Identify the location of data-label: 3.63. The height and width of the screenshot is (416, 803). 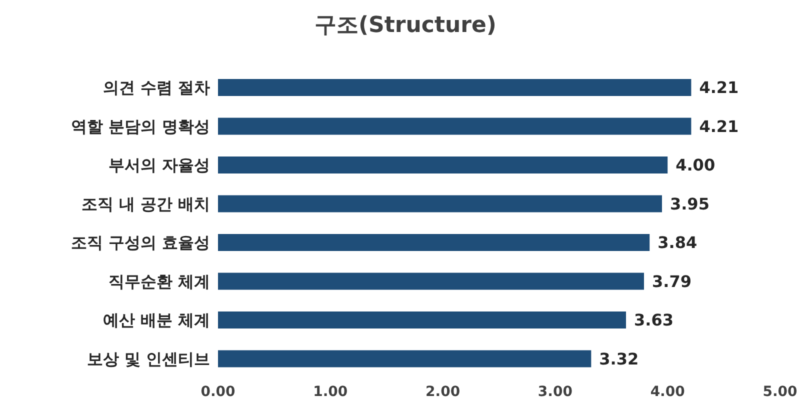
(654, 320).